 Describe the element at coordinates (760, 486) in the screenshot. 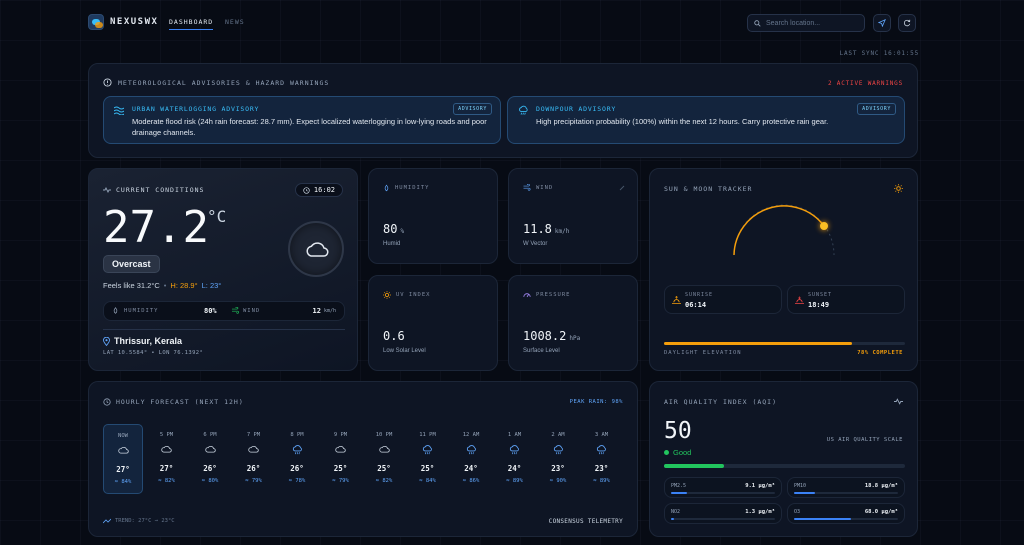

I see `pollutant-value: 9.1 μg/m³` at that location.